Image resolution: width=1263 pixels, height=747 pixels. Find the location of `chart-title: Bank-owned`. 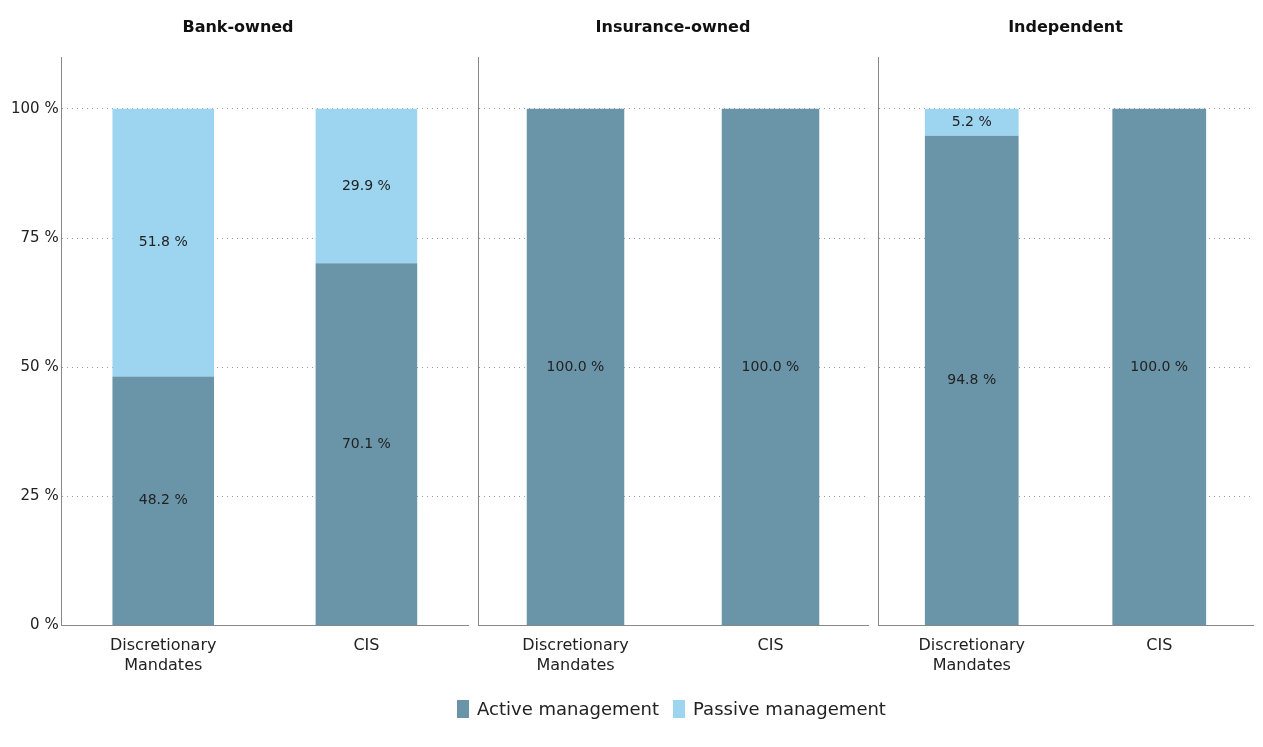

chart-title: Bank-owned is located at coordinates (238, 26).